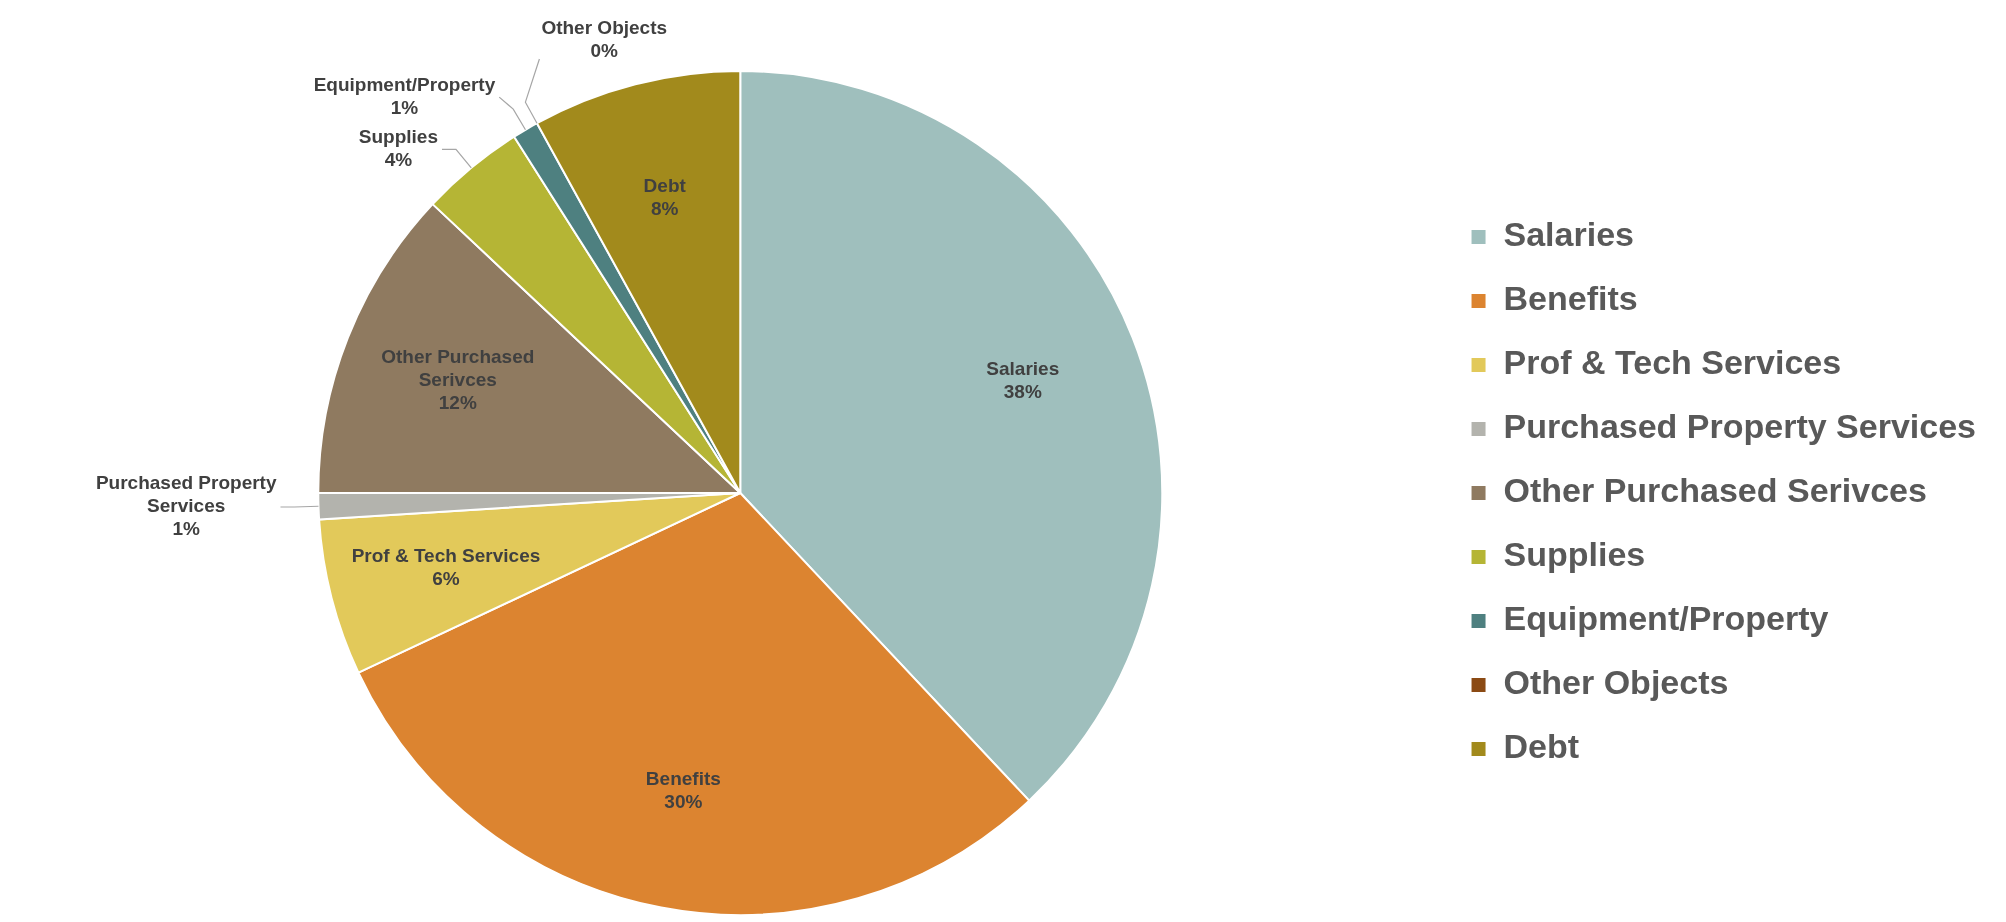 The width and height of the screenshot is (2006, 922). What do you see at coordinates (1616, 682) in the screenshot?
I see `legend-label: Other Objects` at bounding box center [1616, 682].